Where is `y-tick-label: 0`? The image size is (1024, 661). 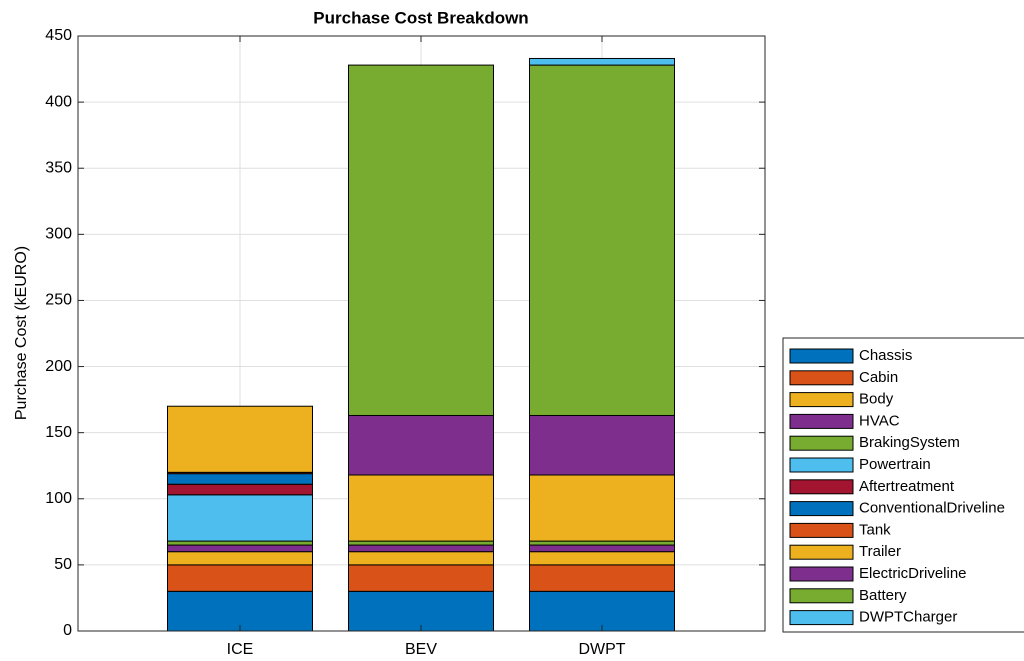
y-tick-label: 0 is located at coordinates (67, 630).